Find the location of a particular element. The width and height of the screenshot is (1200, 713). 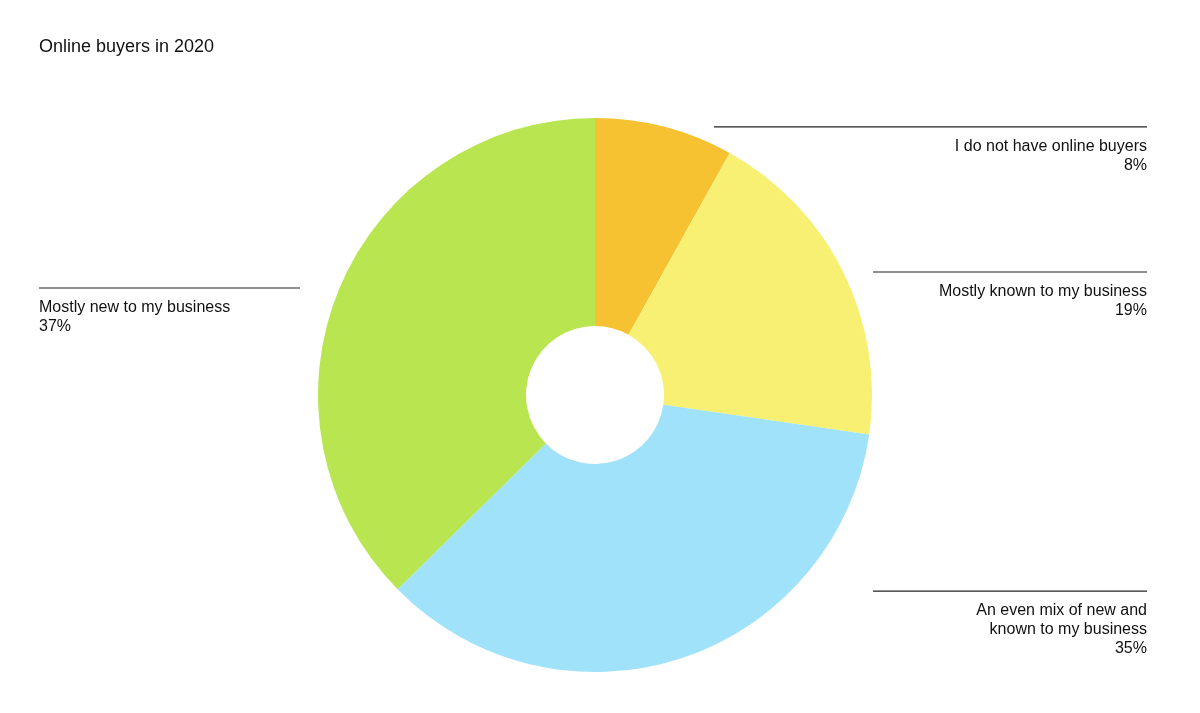

data-label: 8% is located at coordinates (1135, 164).